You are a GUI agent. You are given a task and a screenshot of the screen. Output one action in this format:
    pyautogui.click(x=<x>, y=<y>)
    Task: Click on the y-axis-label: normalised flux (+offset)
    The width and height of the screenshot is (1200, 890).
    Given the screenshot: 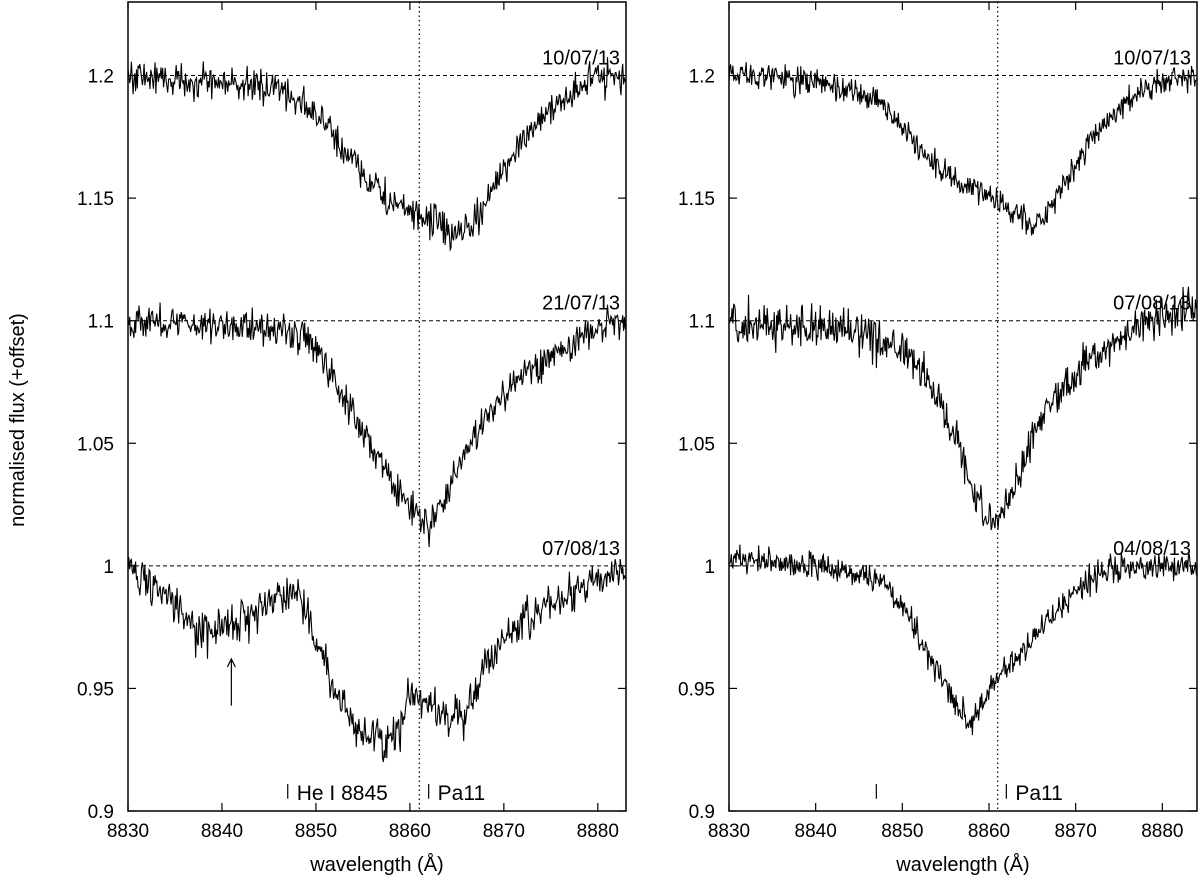 What is the action you would take?
    pyautogui.click(x=18, y=420)
    